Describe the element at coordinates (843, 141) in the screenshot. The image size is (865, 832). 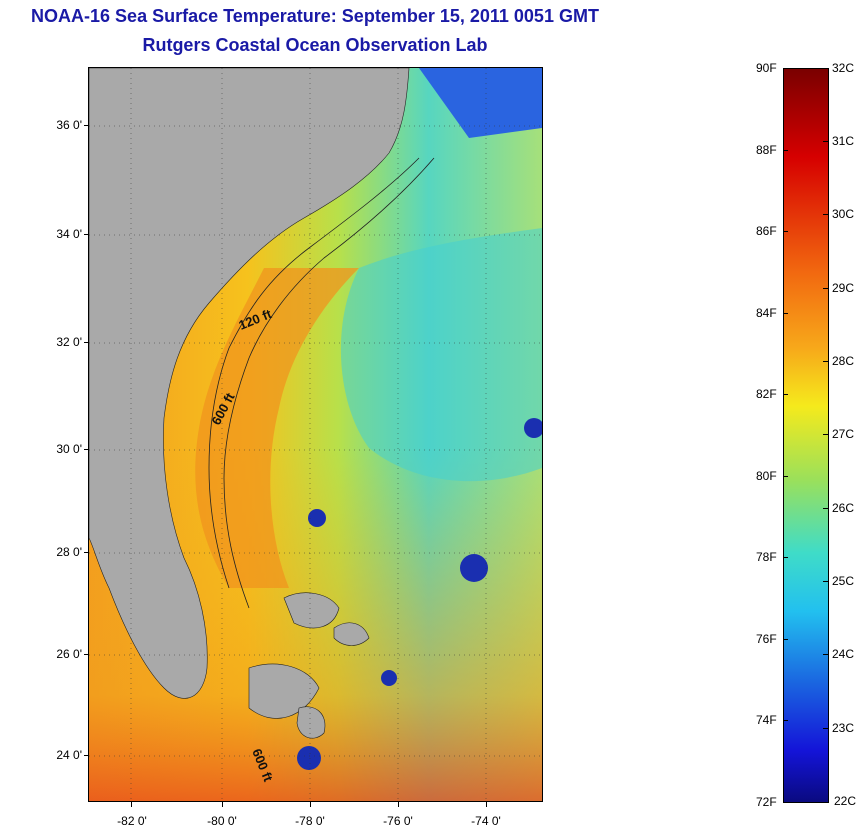
I see `colorbar-label-c: 31C` at that location.